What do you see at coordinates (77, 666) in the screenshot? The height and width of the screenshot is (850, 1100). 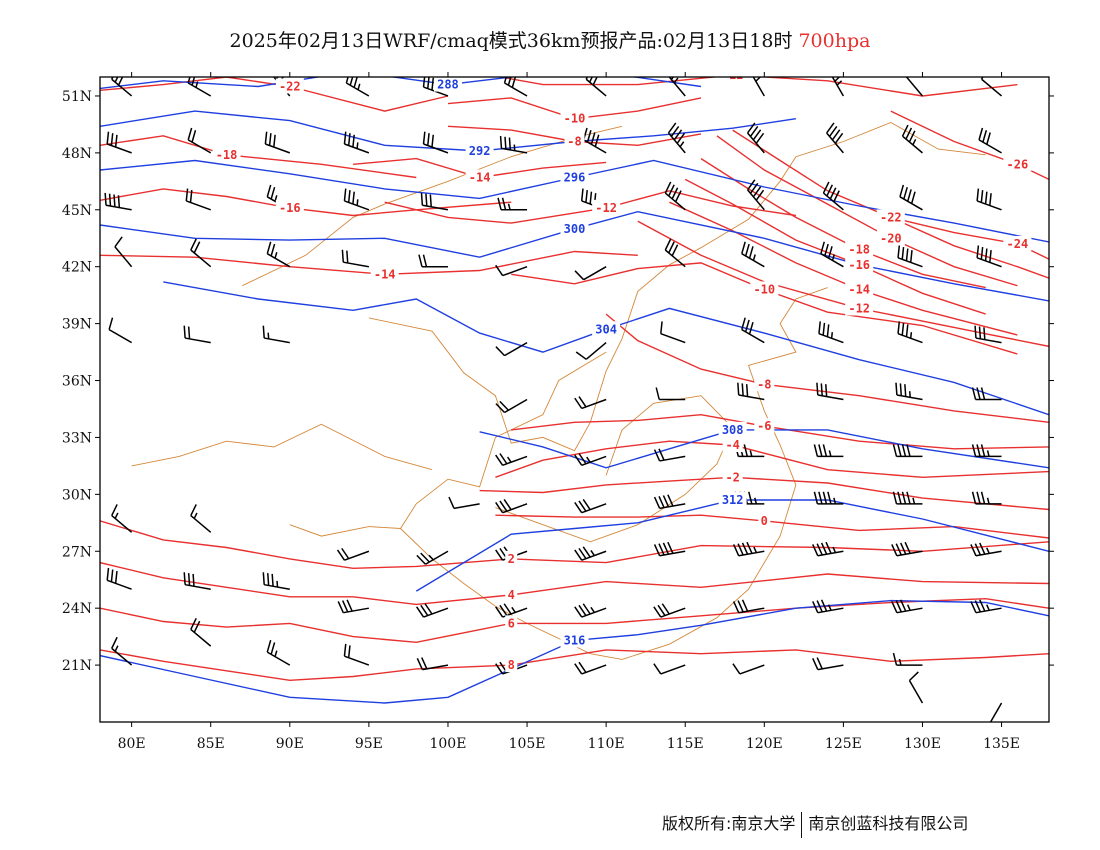 I see `lat-label: 21N` at bounding box center [77, 666].